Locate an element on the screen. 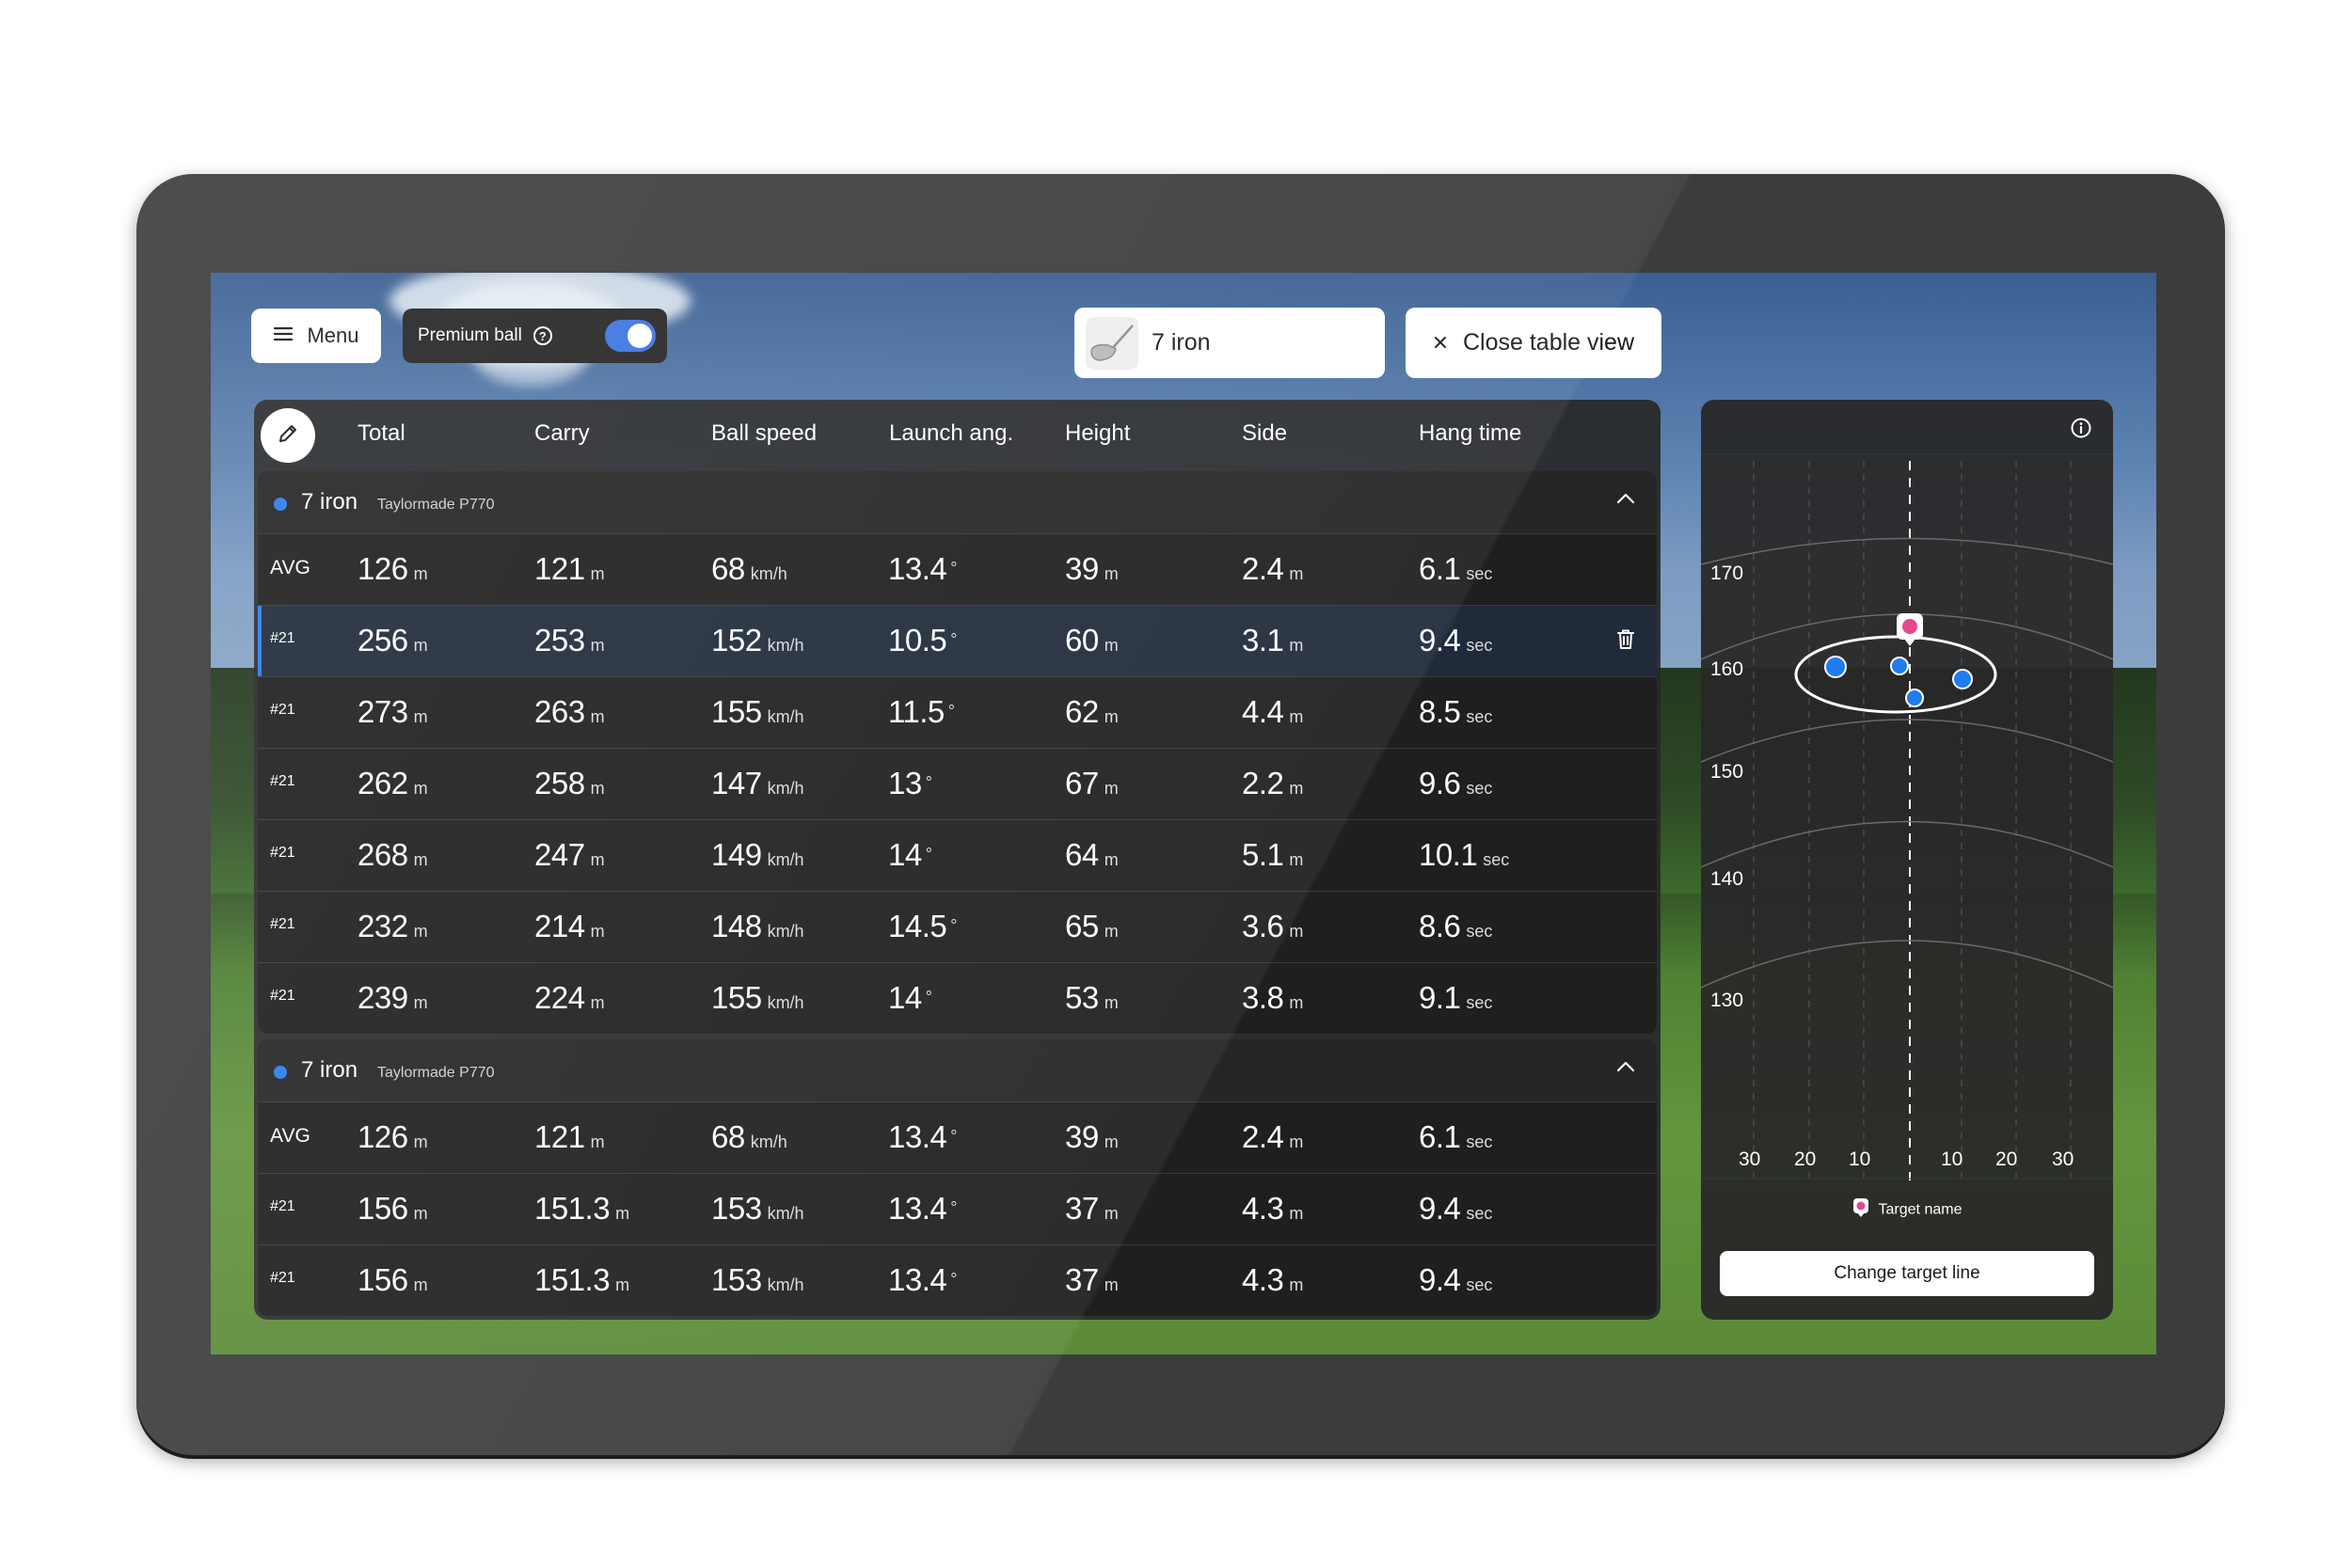 This screenshot has width=2352, height=1568. cell-launch-ang: 10.5 ° is located at coordinates (923, 640).